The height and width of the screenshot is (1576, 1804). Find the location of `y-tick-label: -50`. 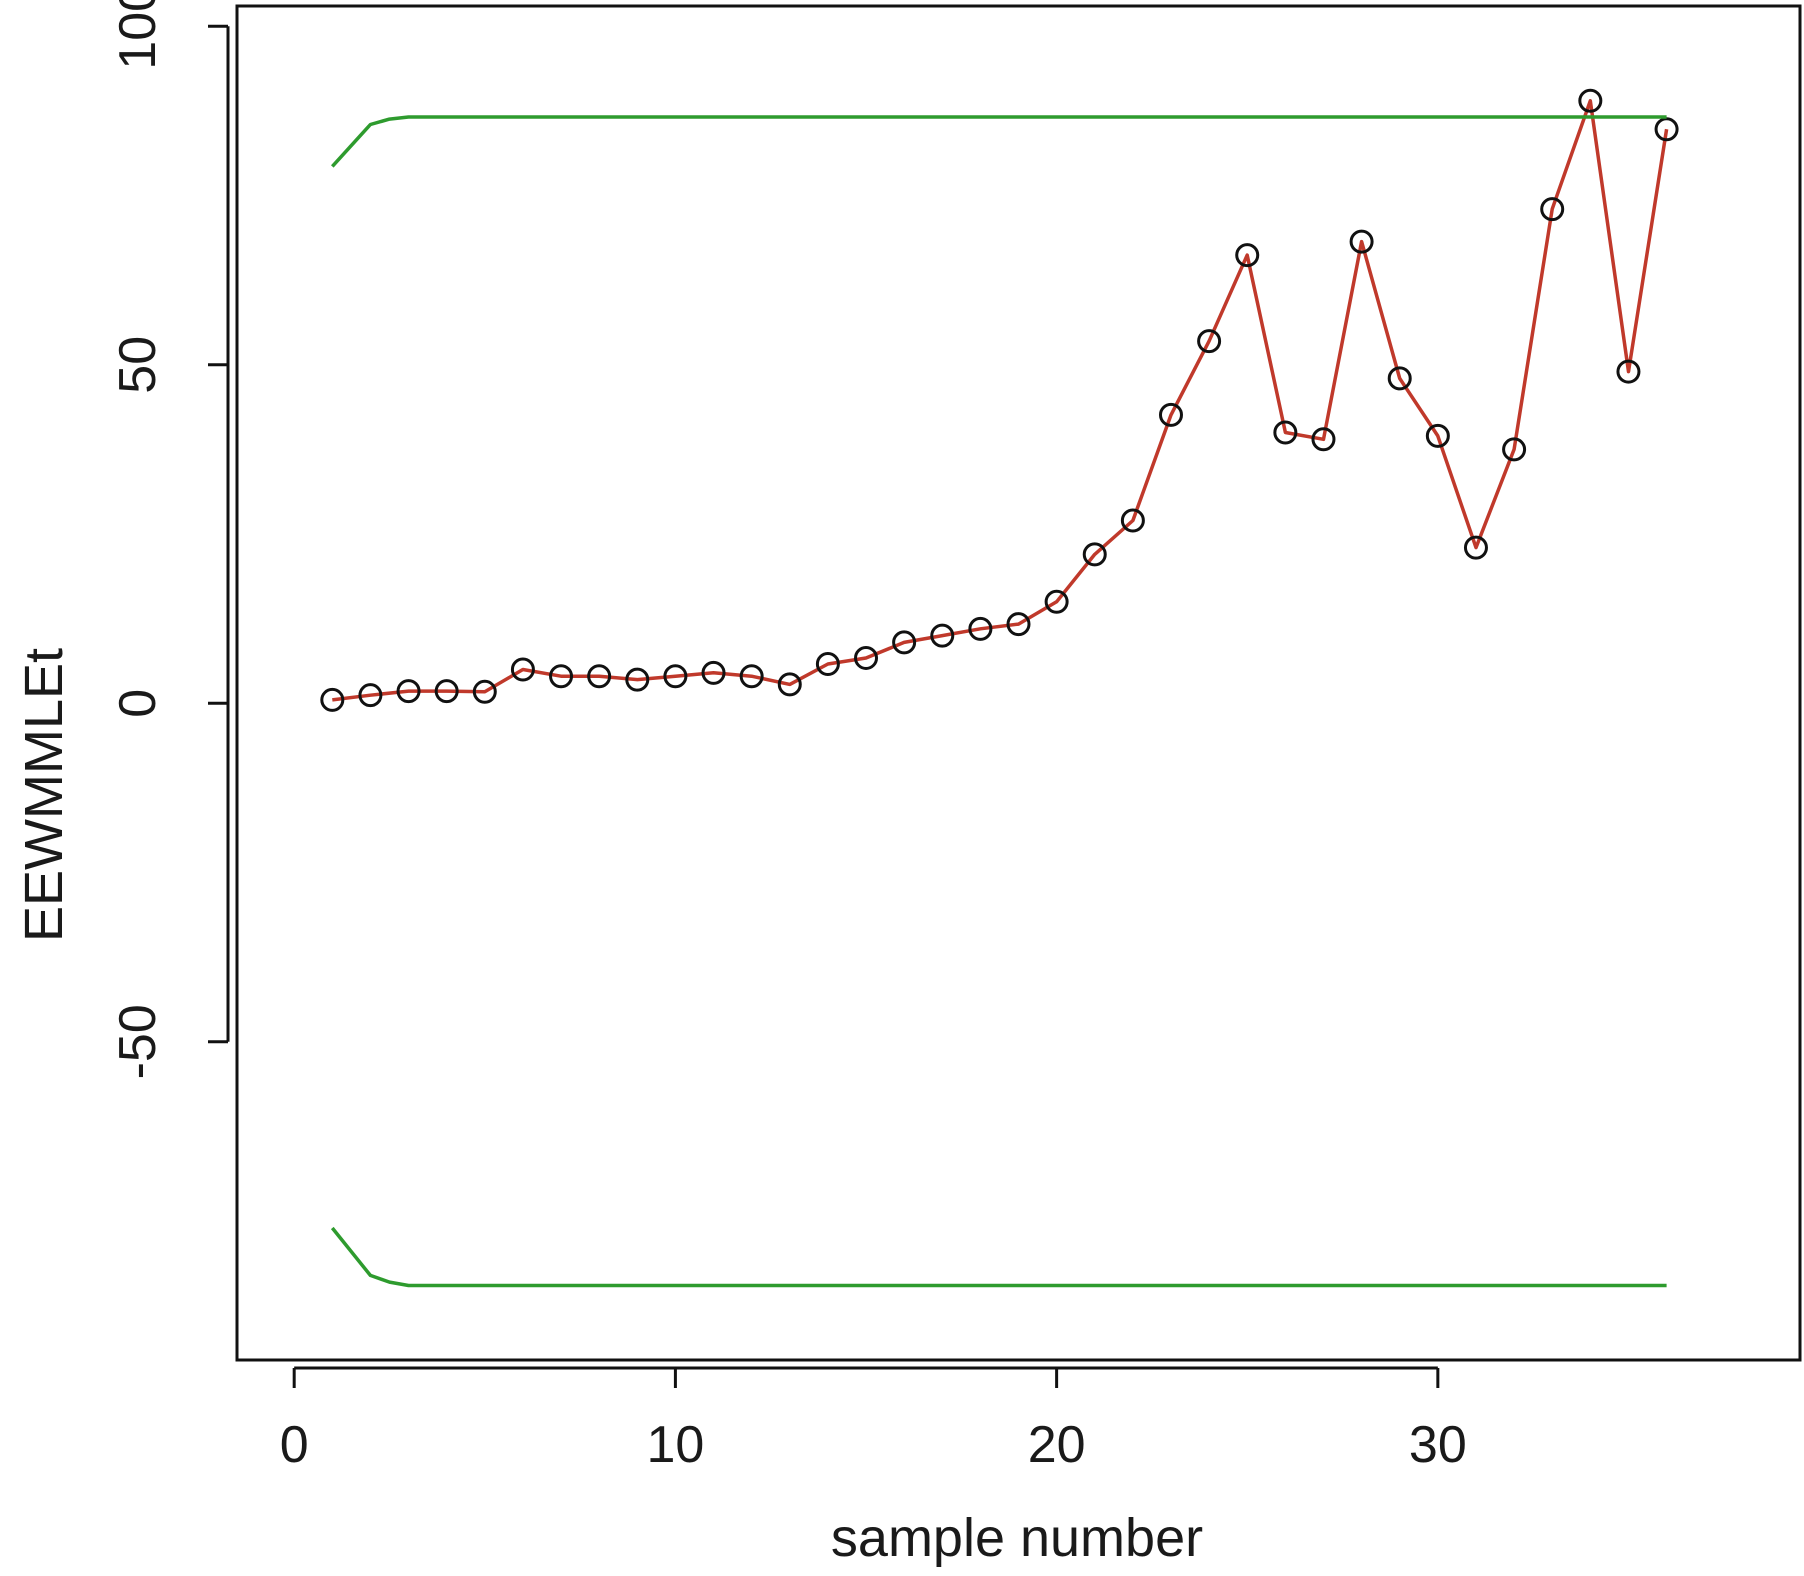

y-tick-label: -50 is located at coordinates (138, 1041).